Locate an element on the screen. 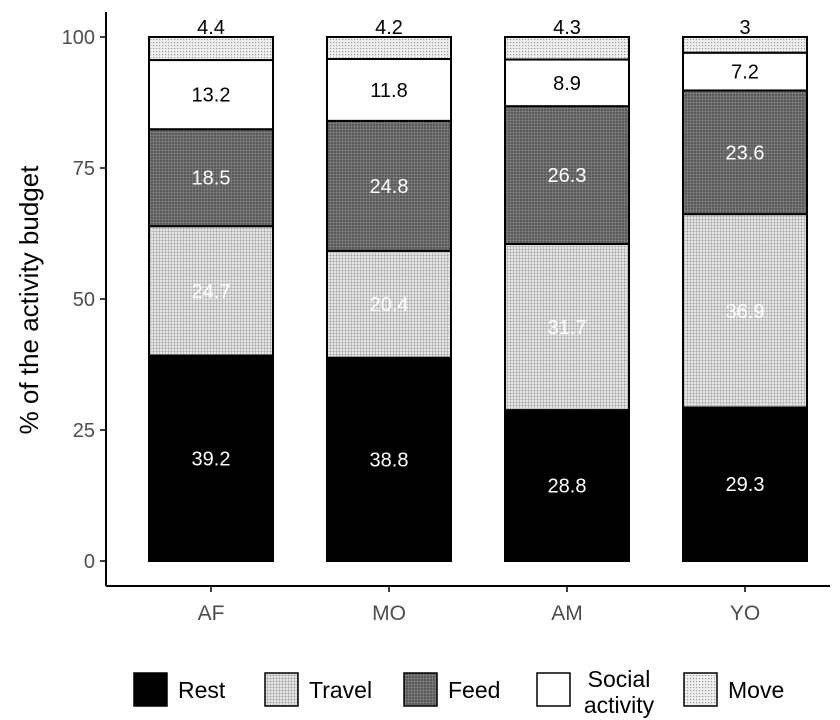 This screenshot has height=720, width=840. value-label: 3 is located at coordinates (744, 28).